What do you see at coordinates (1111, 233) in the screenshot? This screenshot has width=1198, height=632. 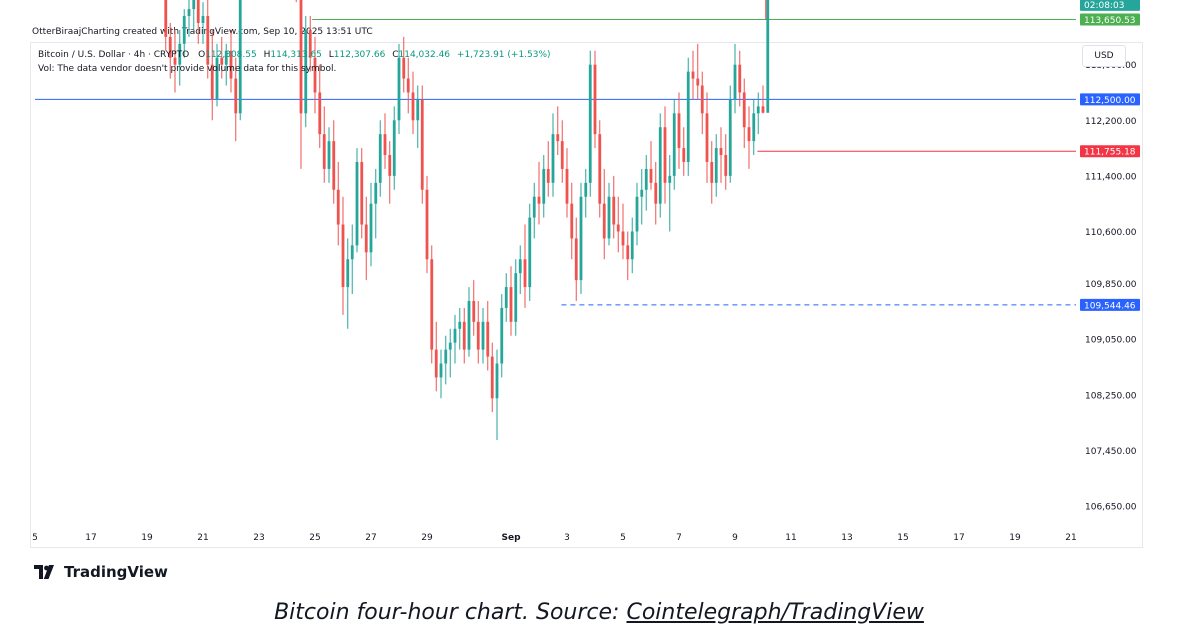 I see `y-tick-label: 110,600.00` at bounding box center [1111, 233].